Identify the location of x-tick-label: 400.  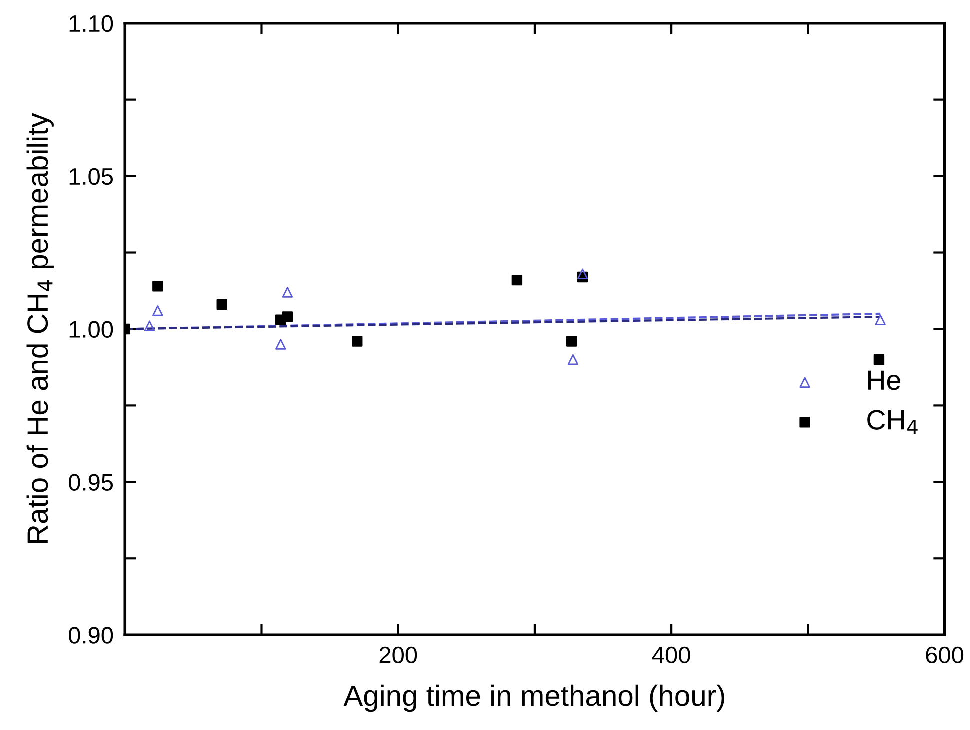
(671, 655).